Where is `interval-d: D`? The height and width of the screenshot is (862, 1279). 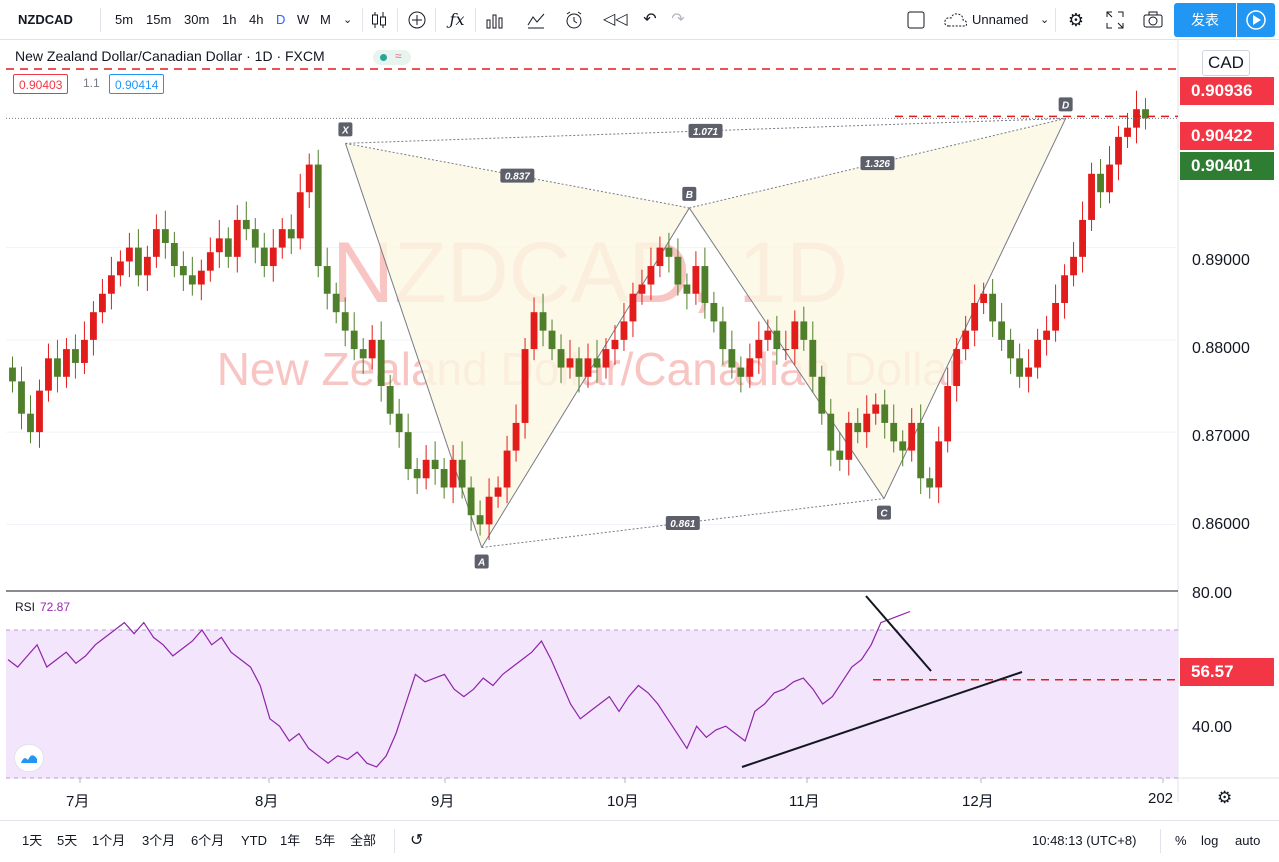
interval-d: D is located at coordinates (281, 19).